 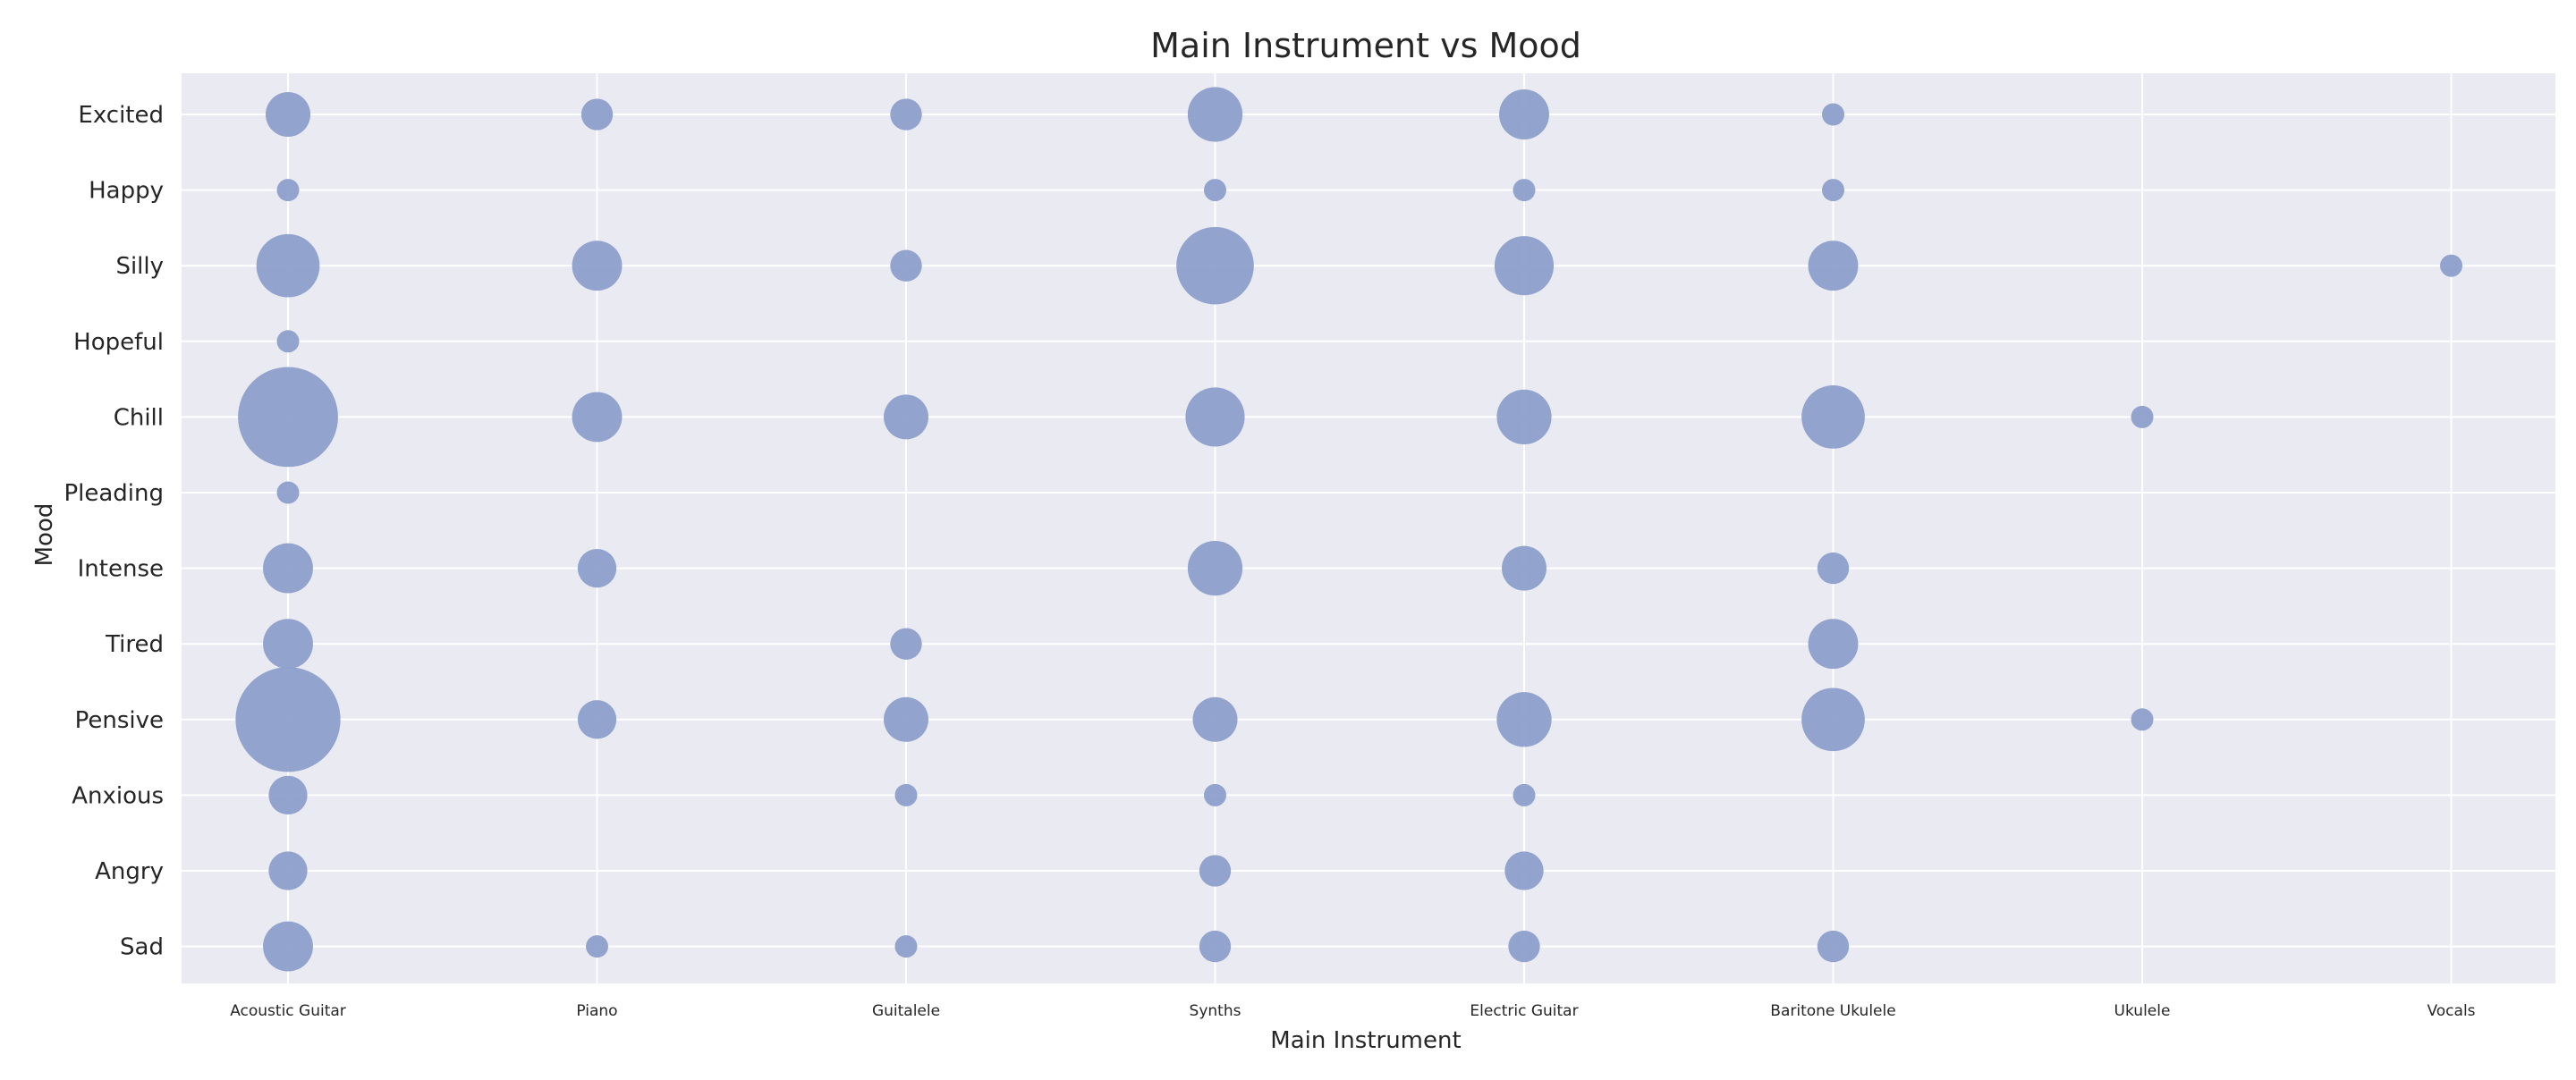 I want to click on x-axis-label: Main Instrument, so click(x=1365, y=1040).